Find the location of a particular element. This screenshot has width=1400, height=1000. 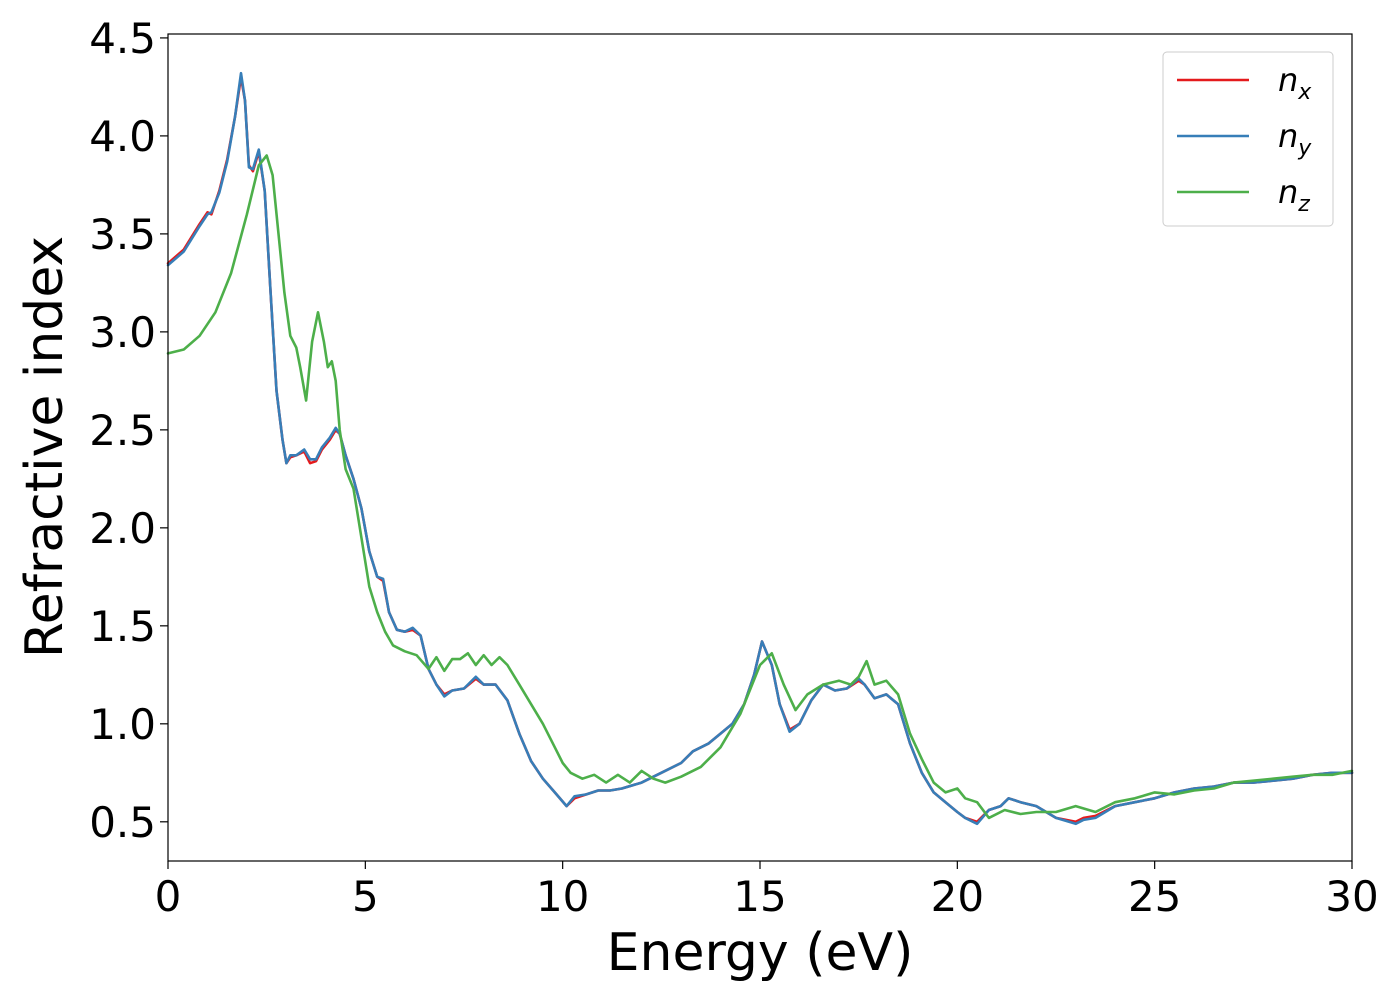

y-tick-label: 0.5 is located at coordinates (122, 822).